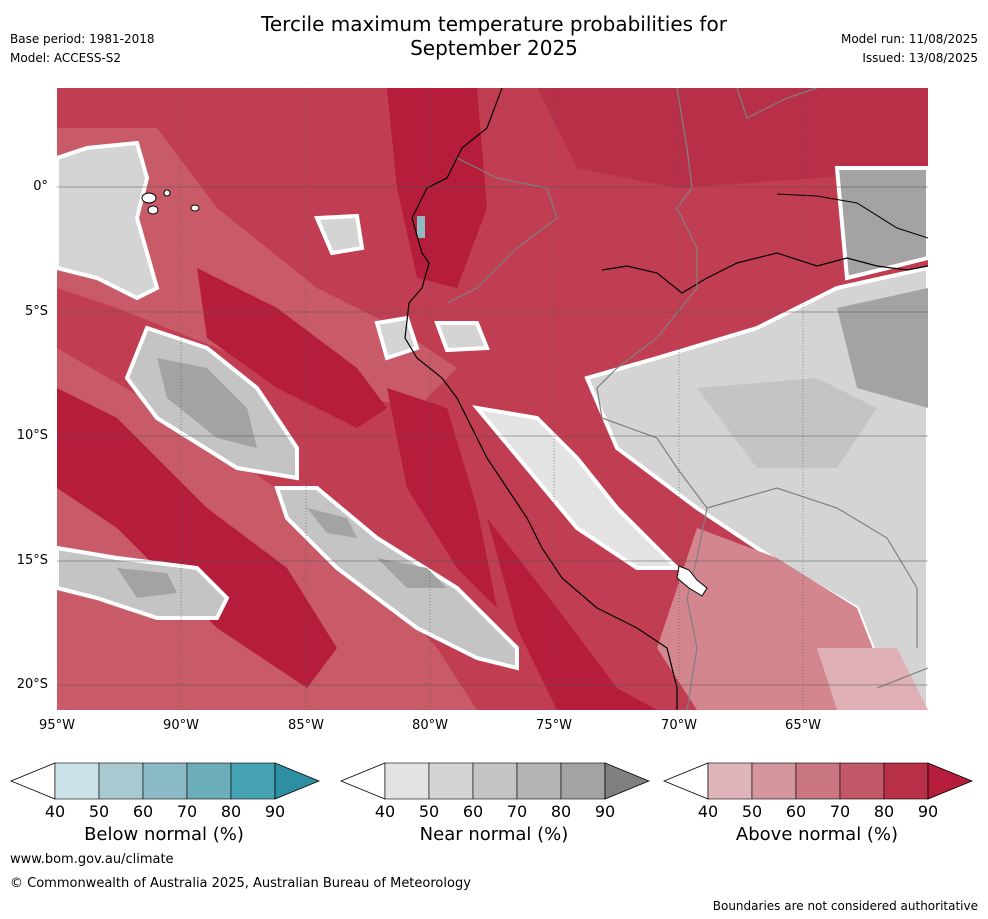 Image resolution: width=988 pixels, height=919 pixels. I want to click on below-normal-tick-label: 60, so click(143, 811).